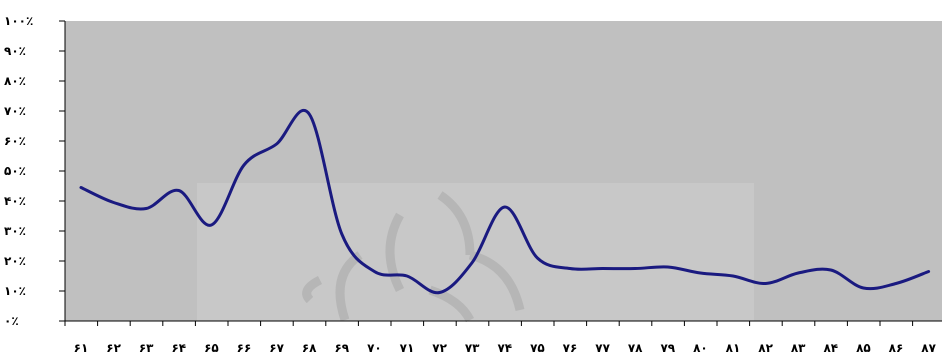 This screenshot has width=942, height=358. Describe the element at coordinates (15, 81) in the screenshot. I see `y-tick-label: ۸۰٪` at that location.